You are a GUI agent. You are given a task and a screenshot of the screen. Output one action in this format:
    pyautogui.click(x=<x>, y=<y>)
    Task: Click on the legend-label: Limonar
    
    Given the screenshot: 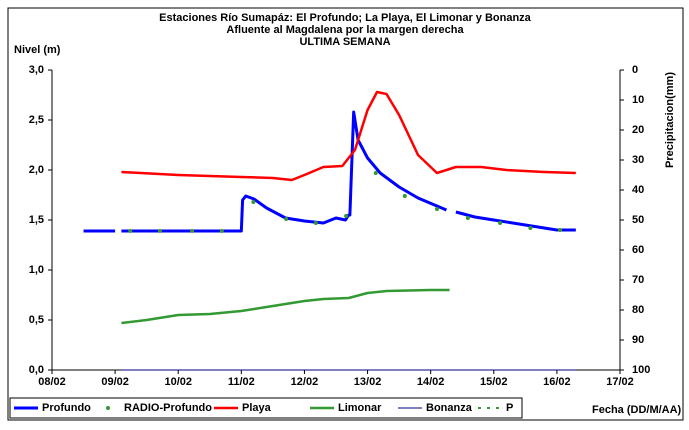 What is the action you would take?
    pyautogui.click(x=360, y=408)
    